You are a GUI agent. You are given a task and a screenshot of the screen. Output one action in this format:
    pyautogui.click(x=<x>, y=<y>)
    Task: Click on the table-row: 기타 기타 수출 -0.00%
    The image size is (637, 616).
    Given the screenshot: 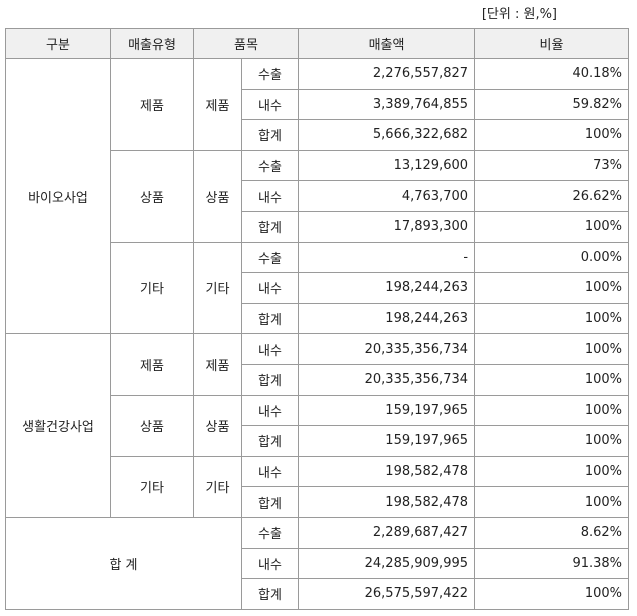 What is the action you would take?
    pyautogui.click(x=318, y=288)
    